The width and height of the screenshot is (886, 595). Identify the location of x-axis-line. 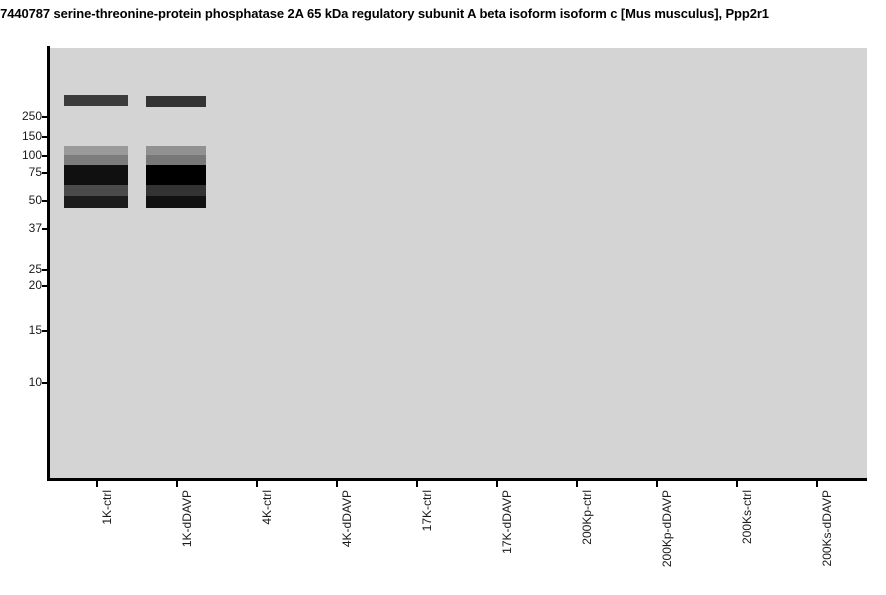
(457, 479).